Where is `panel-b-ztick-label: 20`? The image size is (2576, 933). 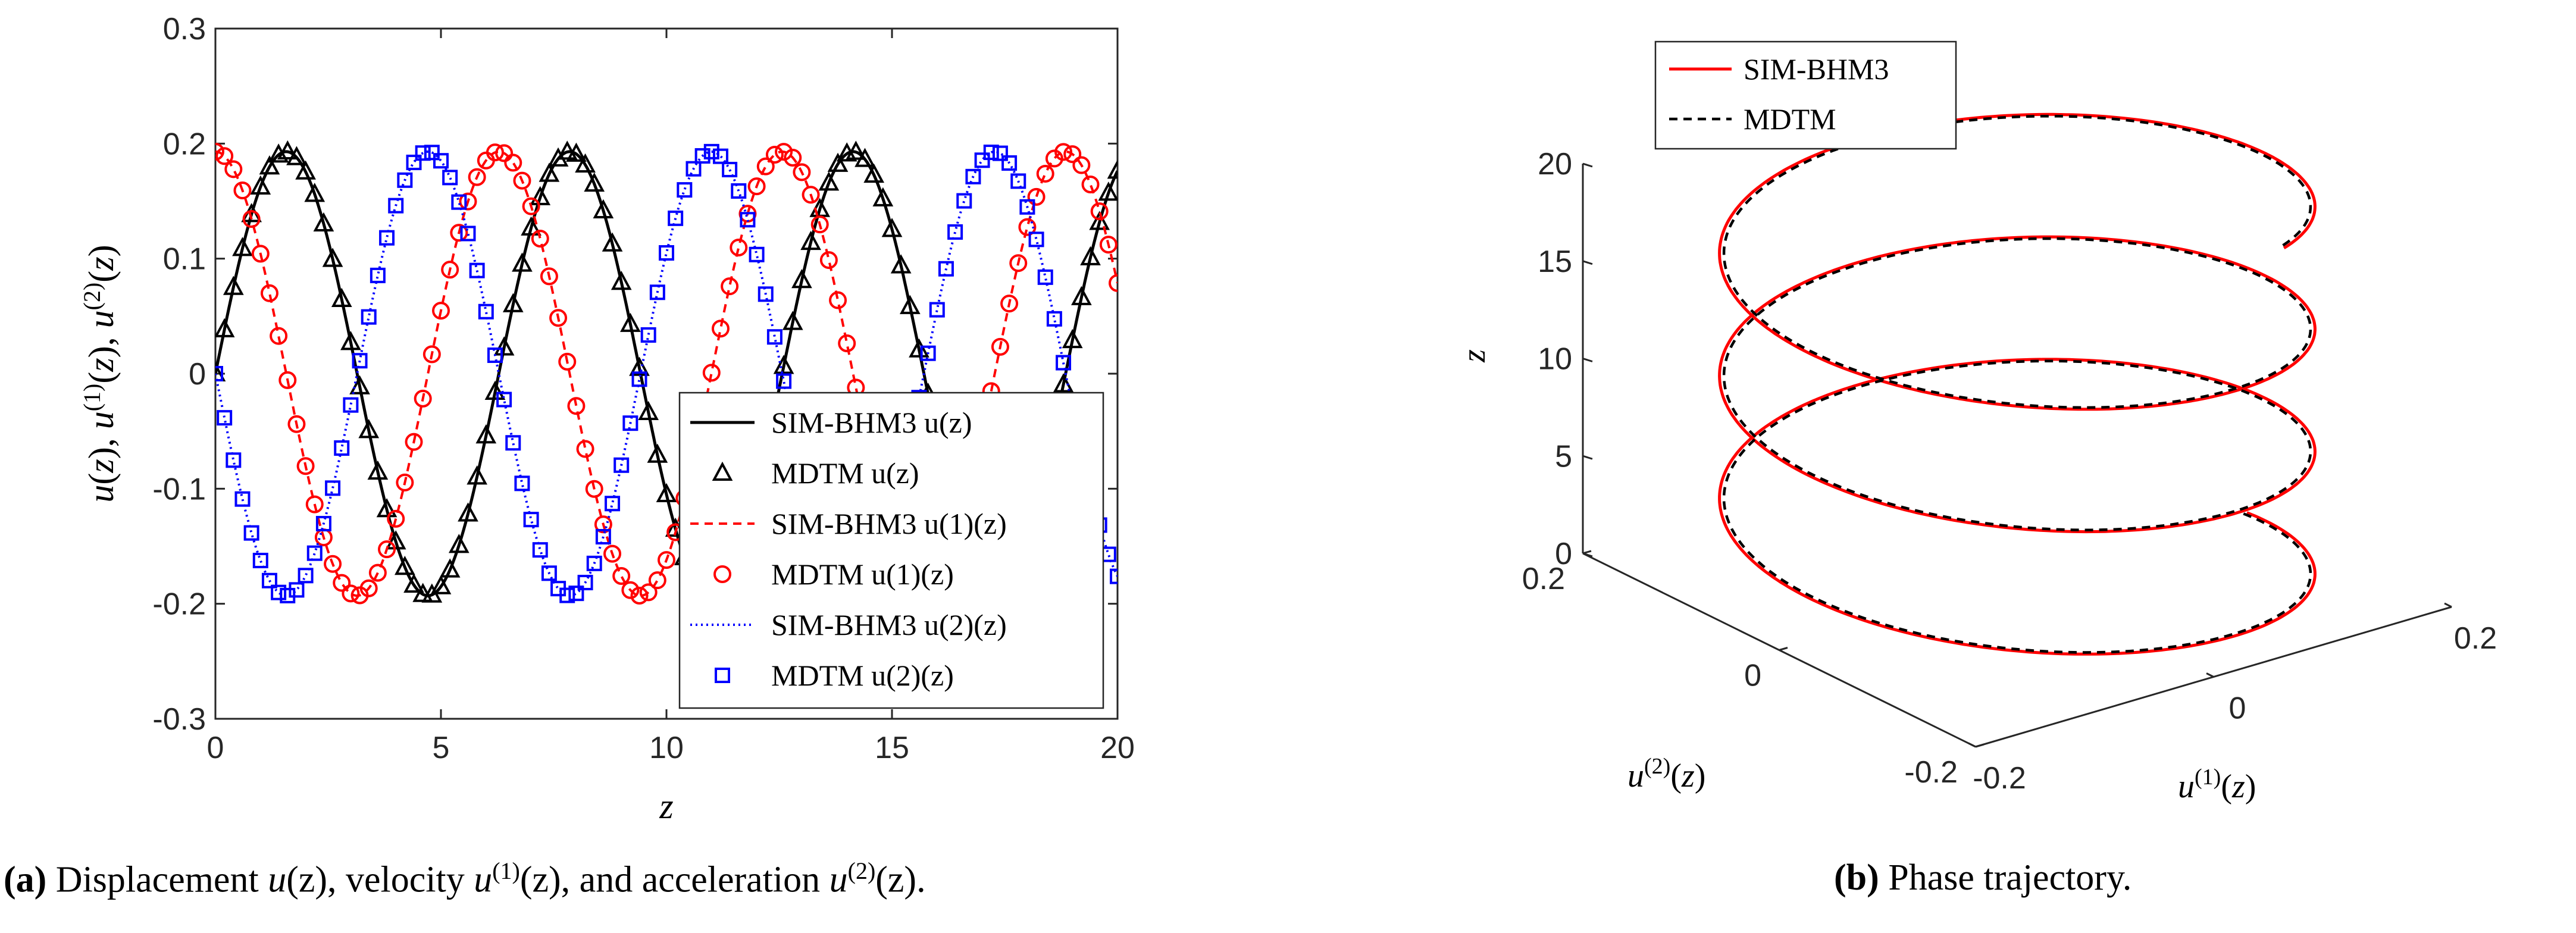
panel-b-ztick-label: 20 is located at coordinates (1555, 164).